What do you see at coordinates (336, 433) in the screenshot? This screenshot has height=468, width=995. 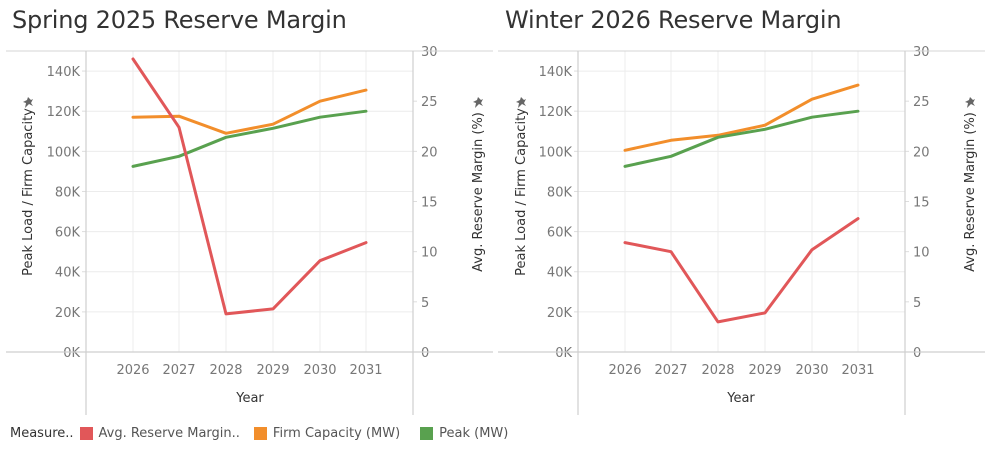 I see `legend-label-firm-capacity: Firm Capacity (MW)` at bounding box center [336, 433].